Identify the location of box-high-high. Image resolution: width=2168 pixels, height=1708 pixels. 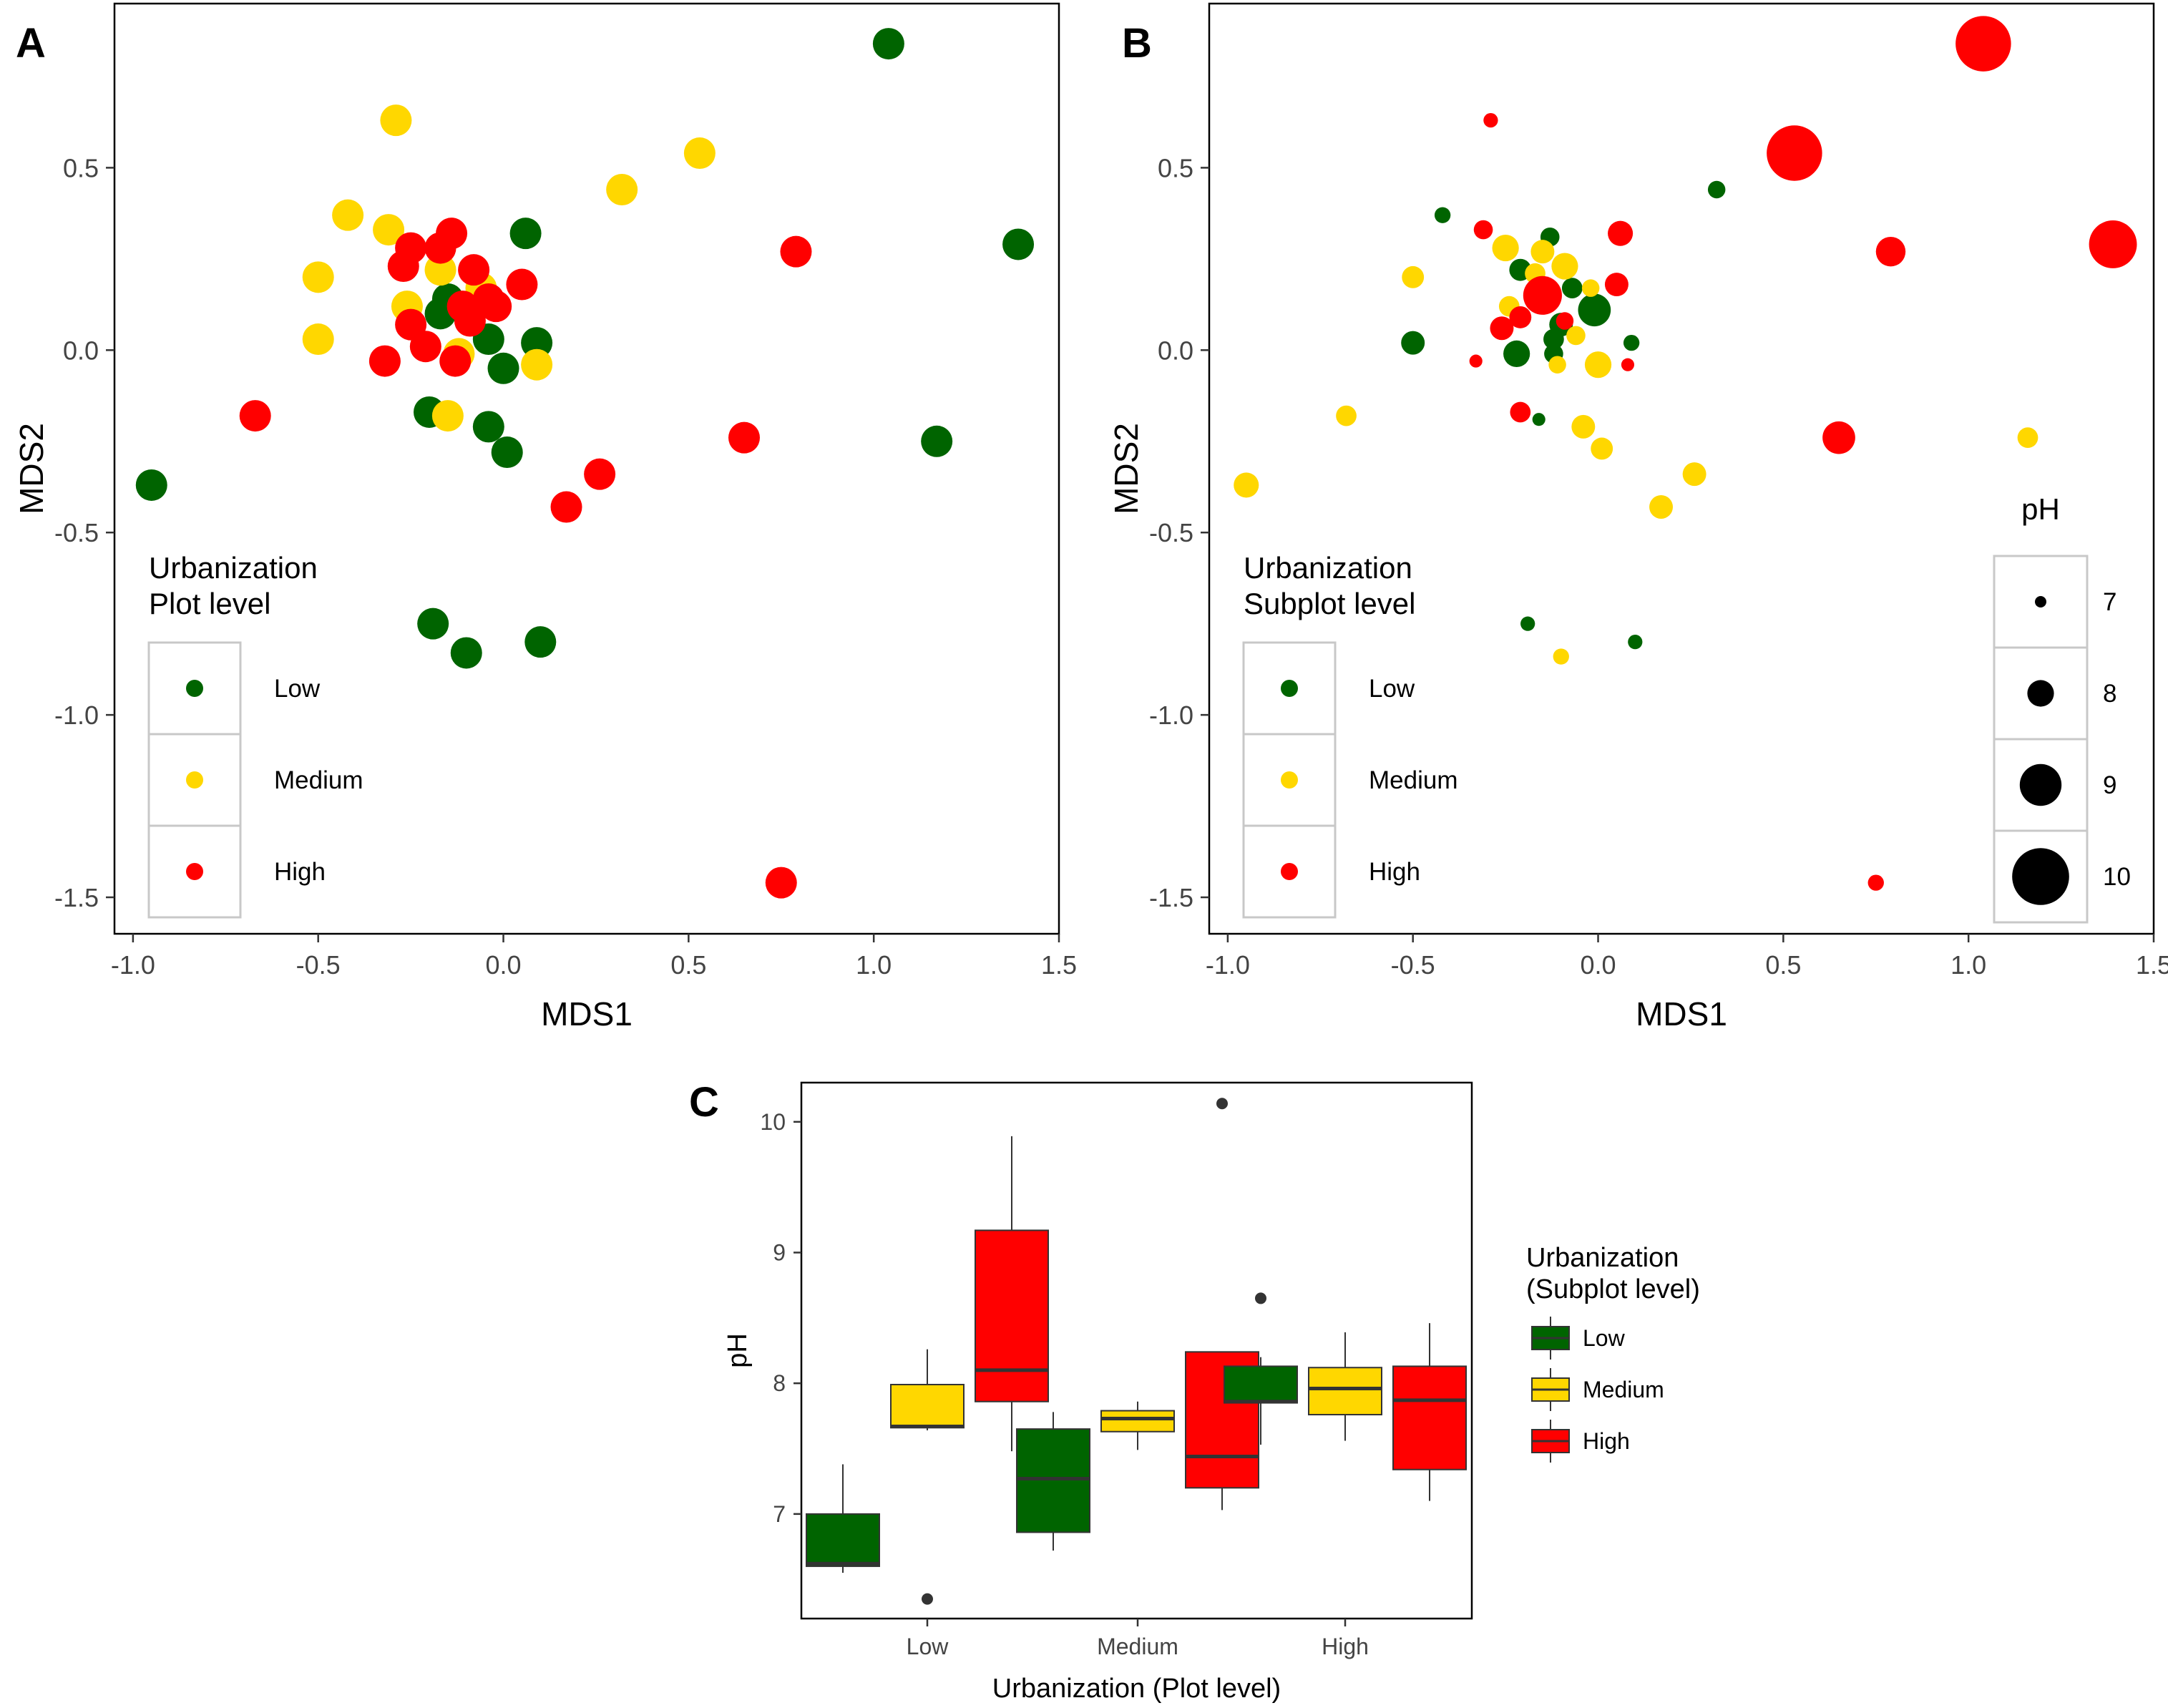
(1429, 1412).